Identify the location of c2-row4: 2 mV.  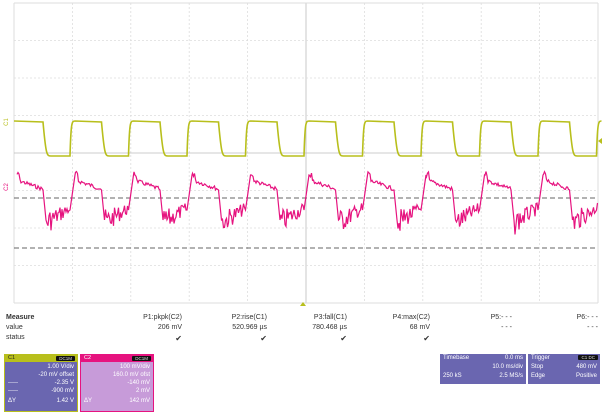
(142, 391).